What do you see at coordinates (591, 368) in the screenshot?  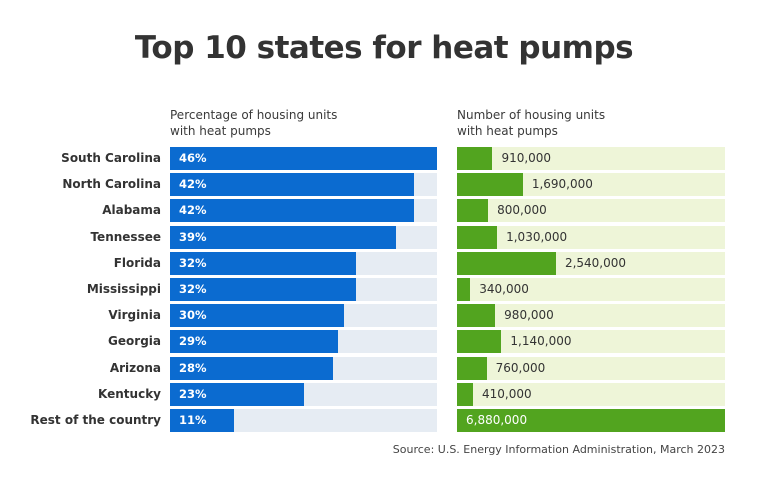 I see `count-bar-track: 760,000` at bounding box center [591, 368].